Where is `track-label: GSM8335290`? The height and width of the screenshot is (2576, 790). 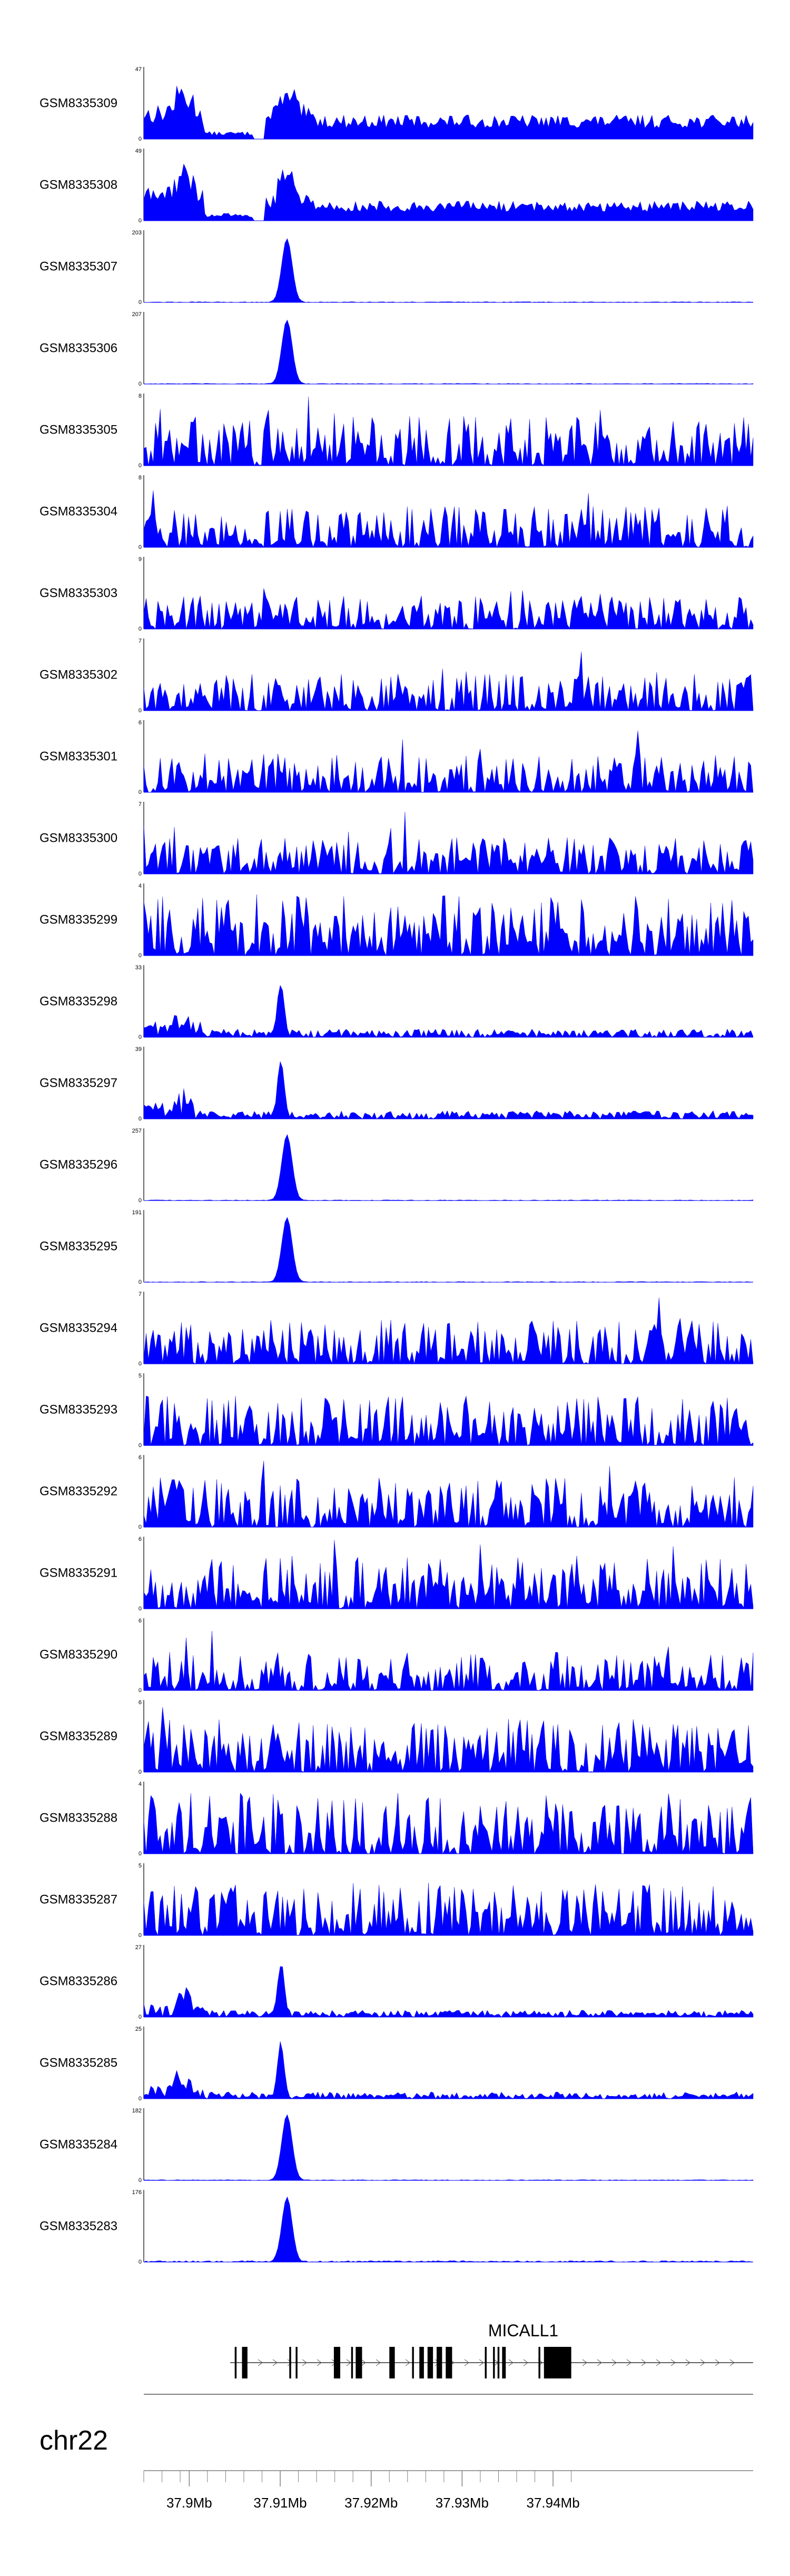 track-label: GSM8335290 is located at coordinates (78, 1655).